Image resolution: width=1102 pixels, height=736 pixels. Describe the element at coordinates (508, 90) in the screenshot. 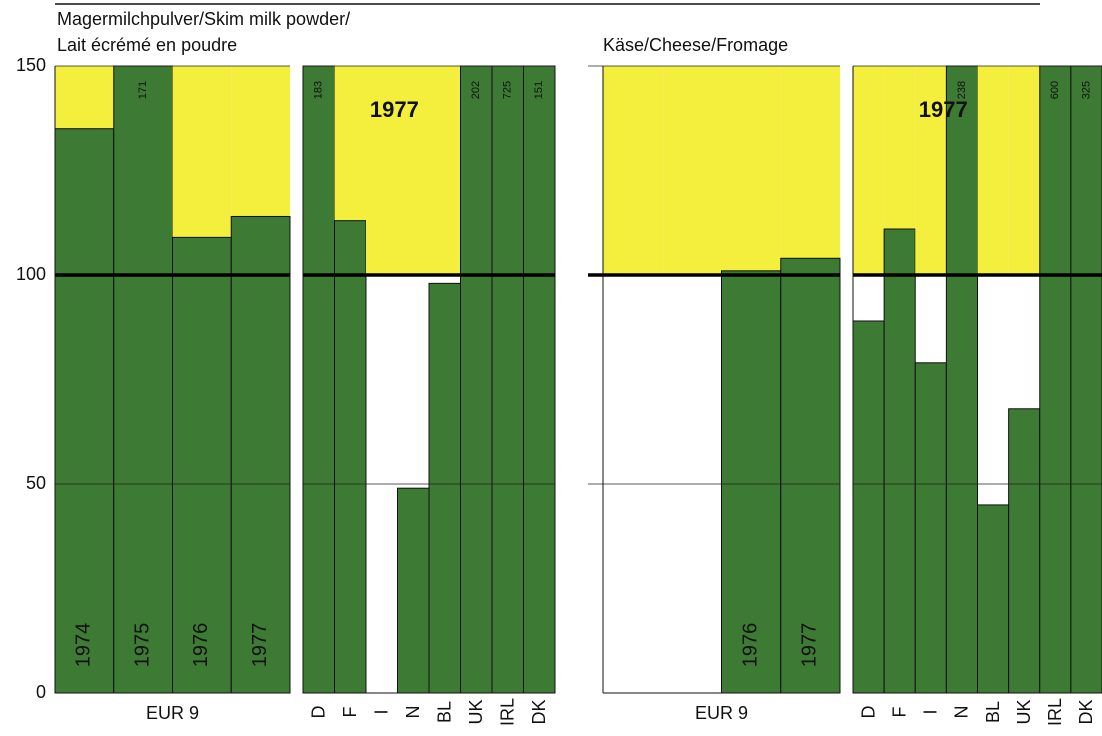

I see `value-label: 725` at that location.